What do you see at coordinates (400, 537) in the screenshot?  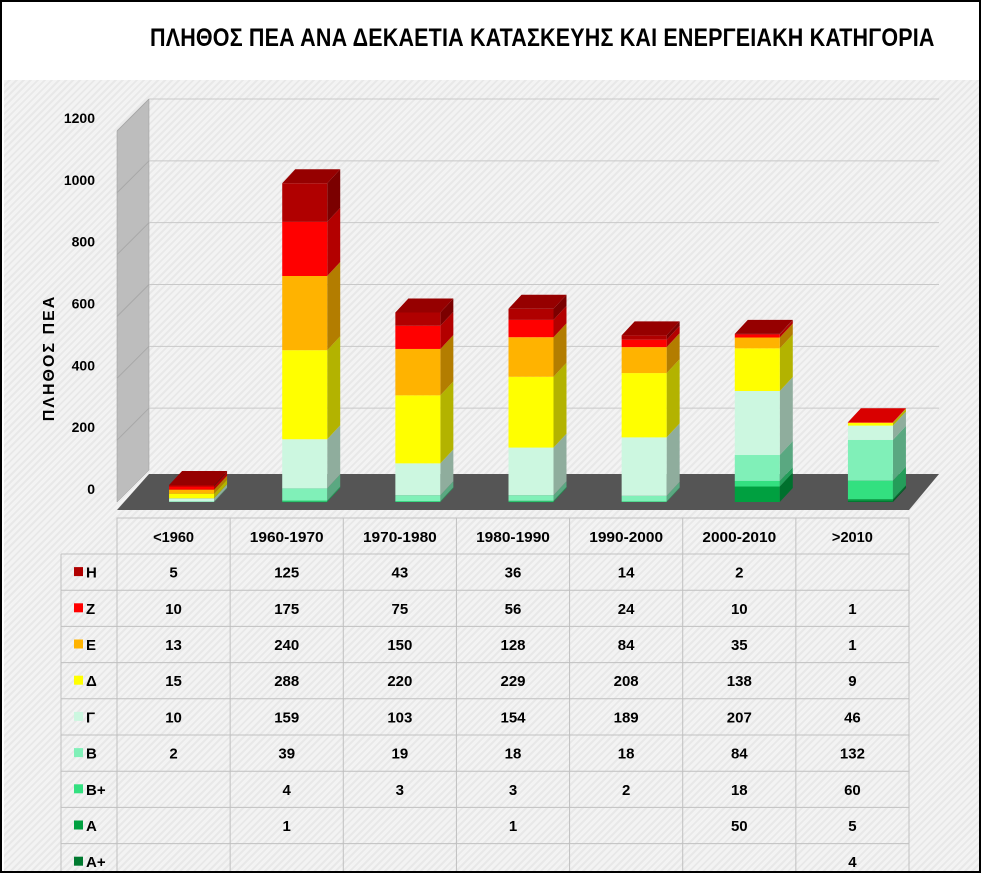 I see `x-tick-label: 1970-1980` at bounding box center [400, 537].